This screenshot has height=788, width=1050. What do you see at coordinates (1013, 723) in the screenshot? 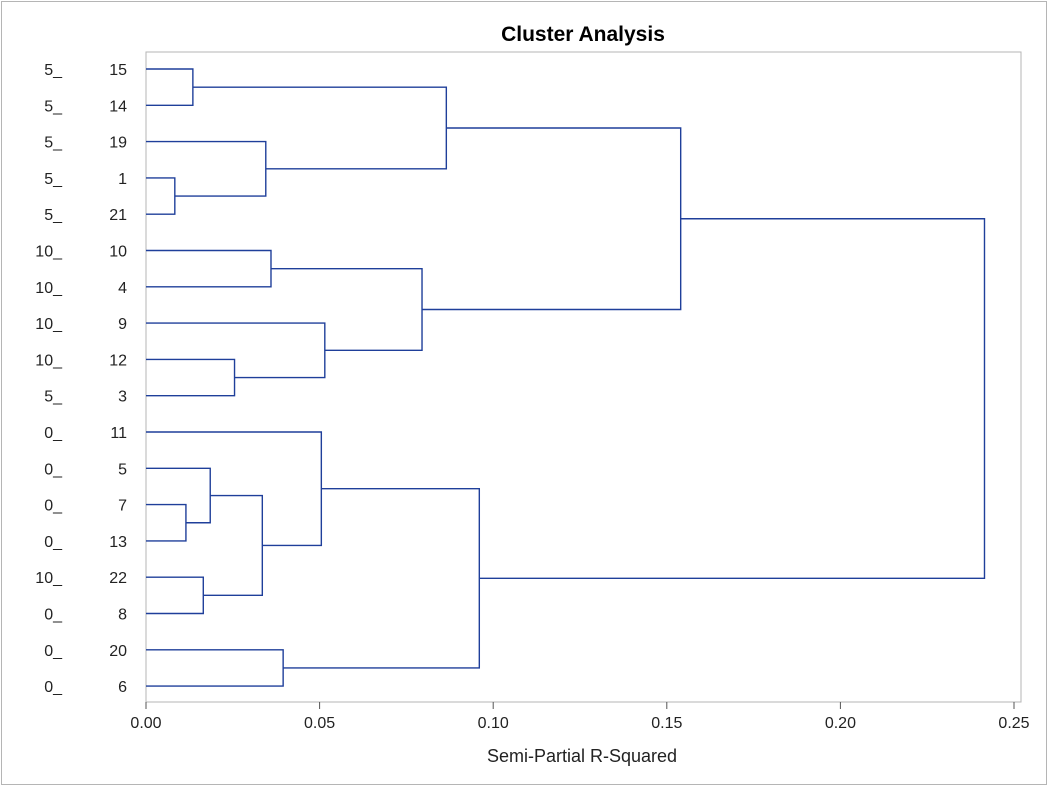
I see `x-tick-label: 0.25` at bounding box center [1013, 723].